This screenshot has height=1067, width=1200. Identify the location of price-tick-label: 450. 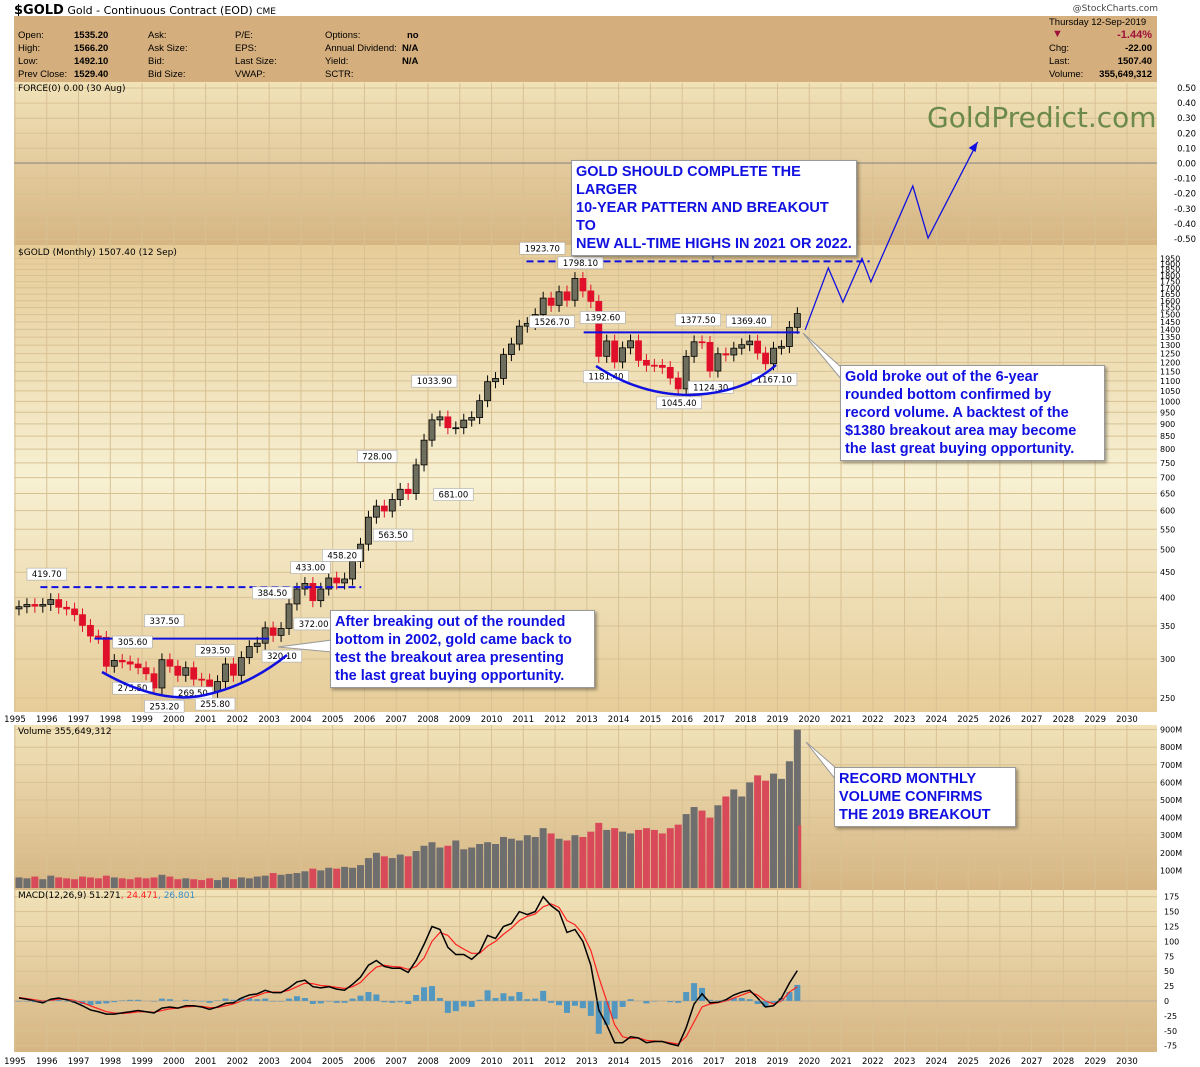
(1167, 572).